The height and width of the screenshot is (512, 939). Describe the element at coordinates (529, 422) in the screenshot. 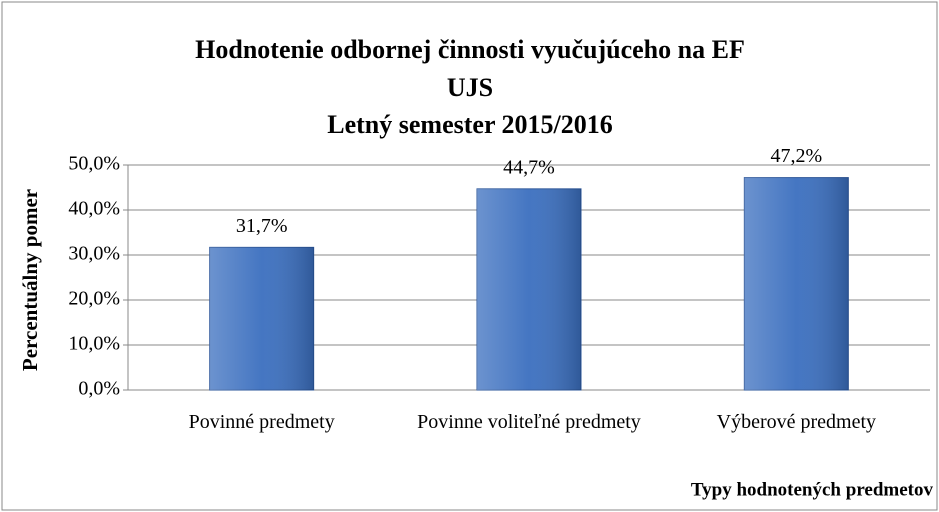

I see `x-tick-label: Povinne voliteľné predmety` at that location.